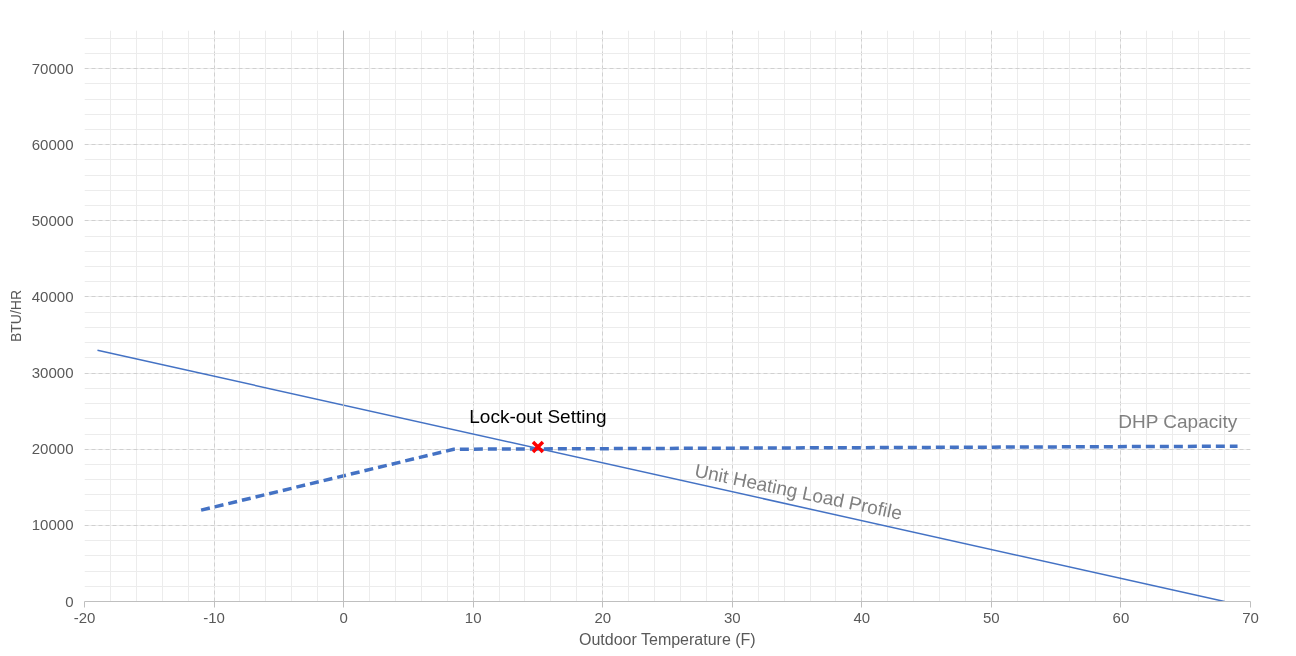  What do you see at coordinates (538, 416) in the screenshot?
I see `annotation: Lock-out Setting` at bounding box center [538, 416].